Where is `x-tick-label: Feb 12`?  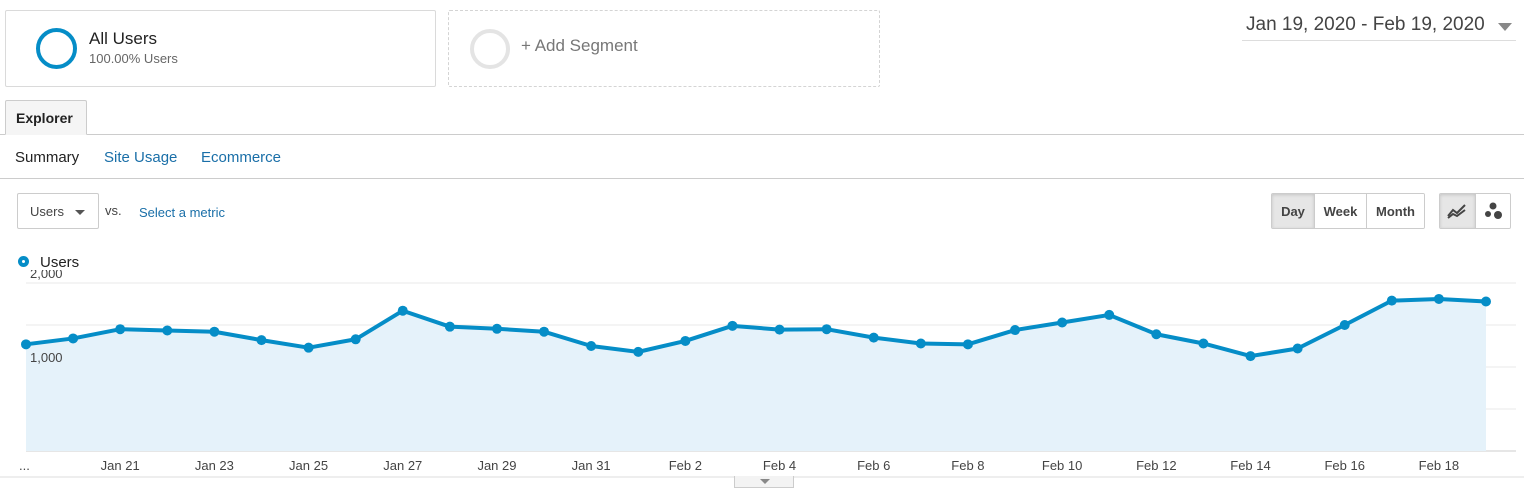 x-tick-label: Feb 12 is located at coordinates (1156, 465).